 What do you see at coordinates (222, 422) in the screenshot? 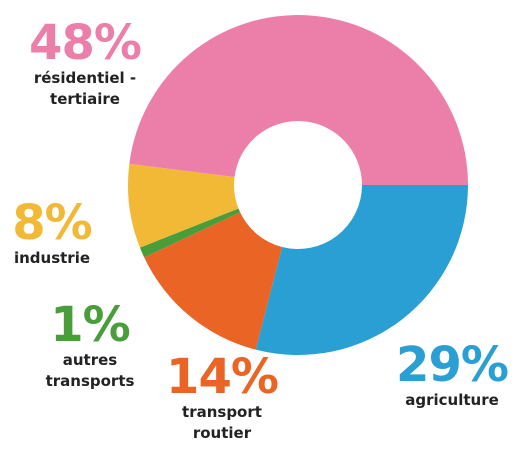
I see `category-label: transport routier` at bounding box center [222, 422].